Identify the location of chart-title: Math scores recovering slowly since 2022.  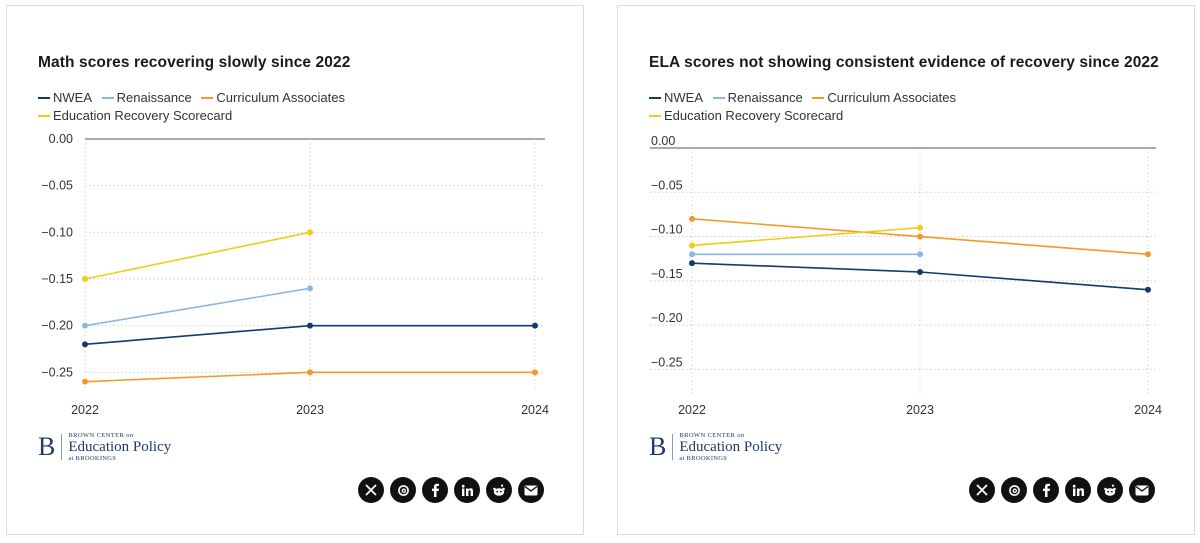
(194, 62).